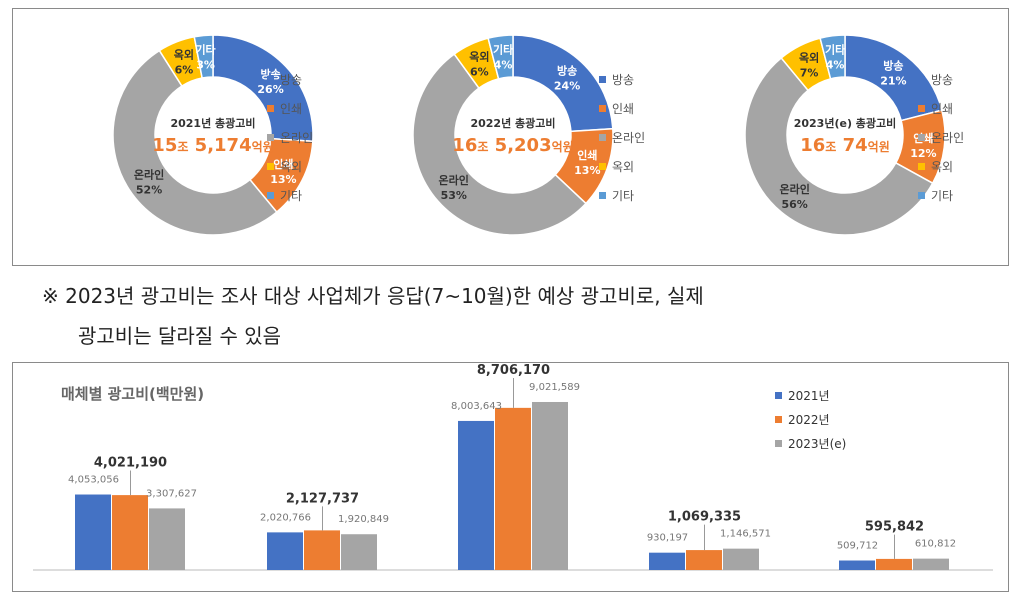  I want to click on donut-slice-value-outdoor: 6%, so click(479, 72).